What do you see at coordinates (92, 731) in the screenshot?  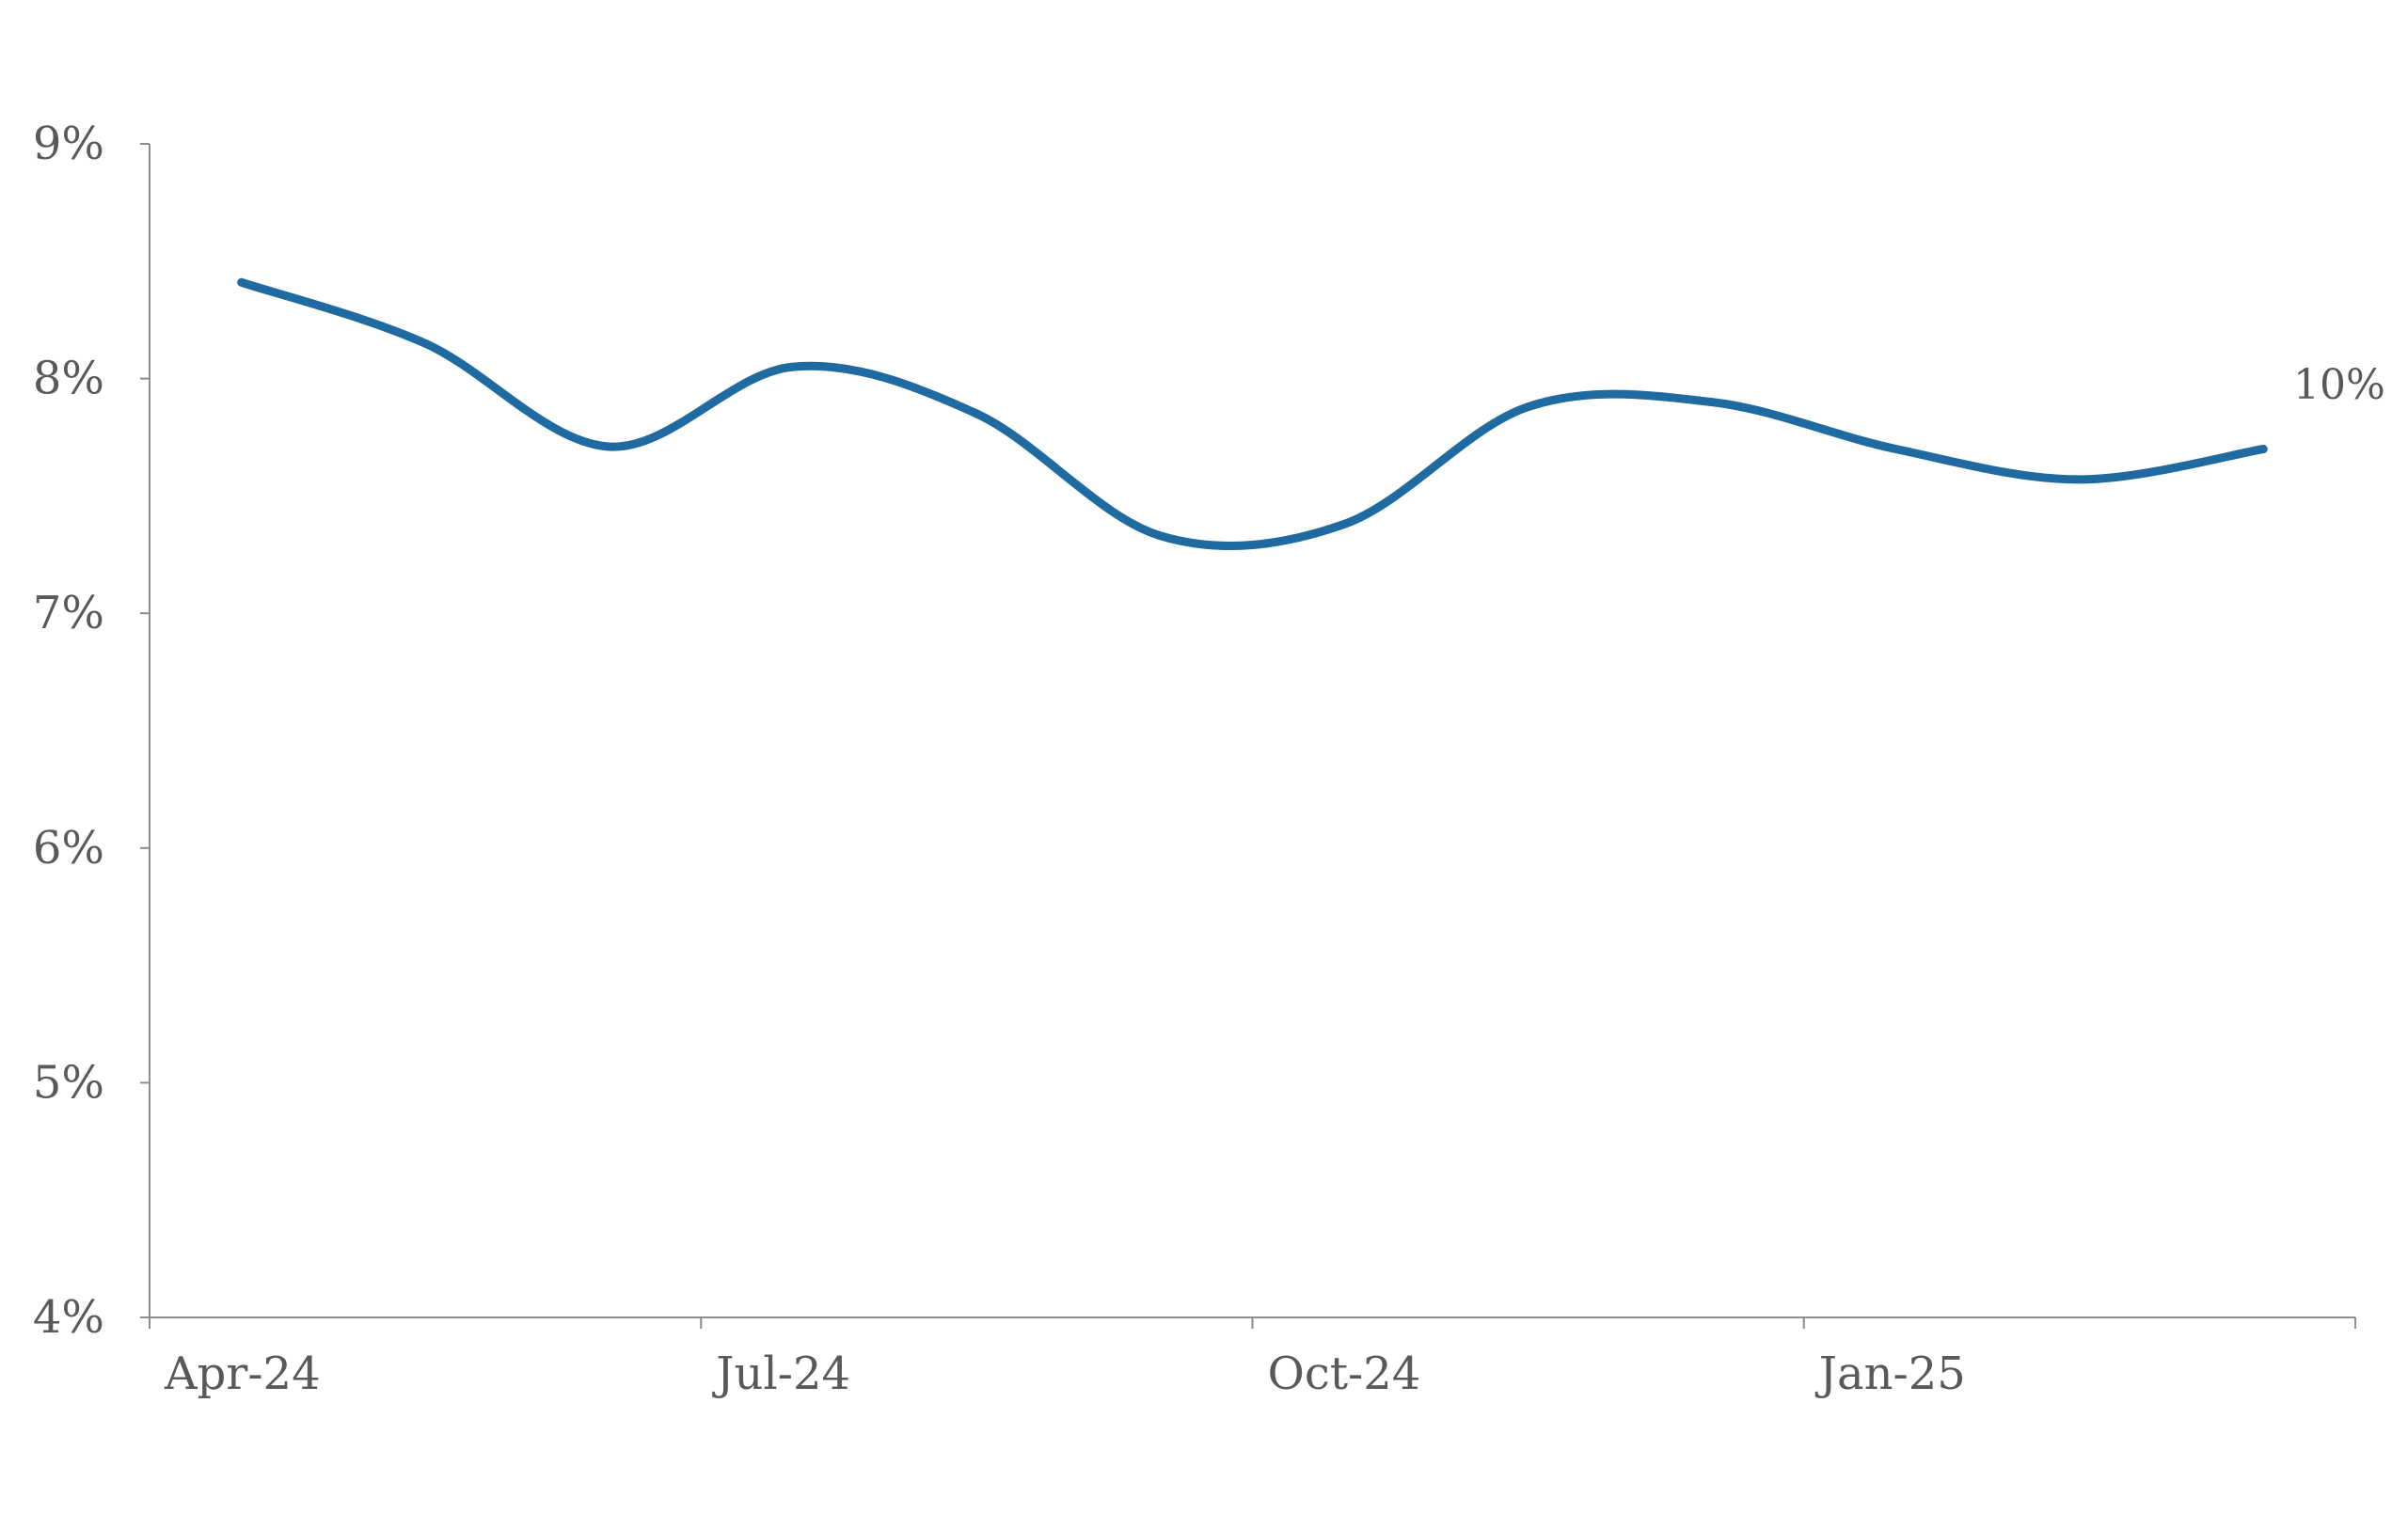 I see `y-axis-ticks: 4% 5% 6% 7% 8% 9%` at bounding box center [92, 731].